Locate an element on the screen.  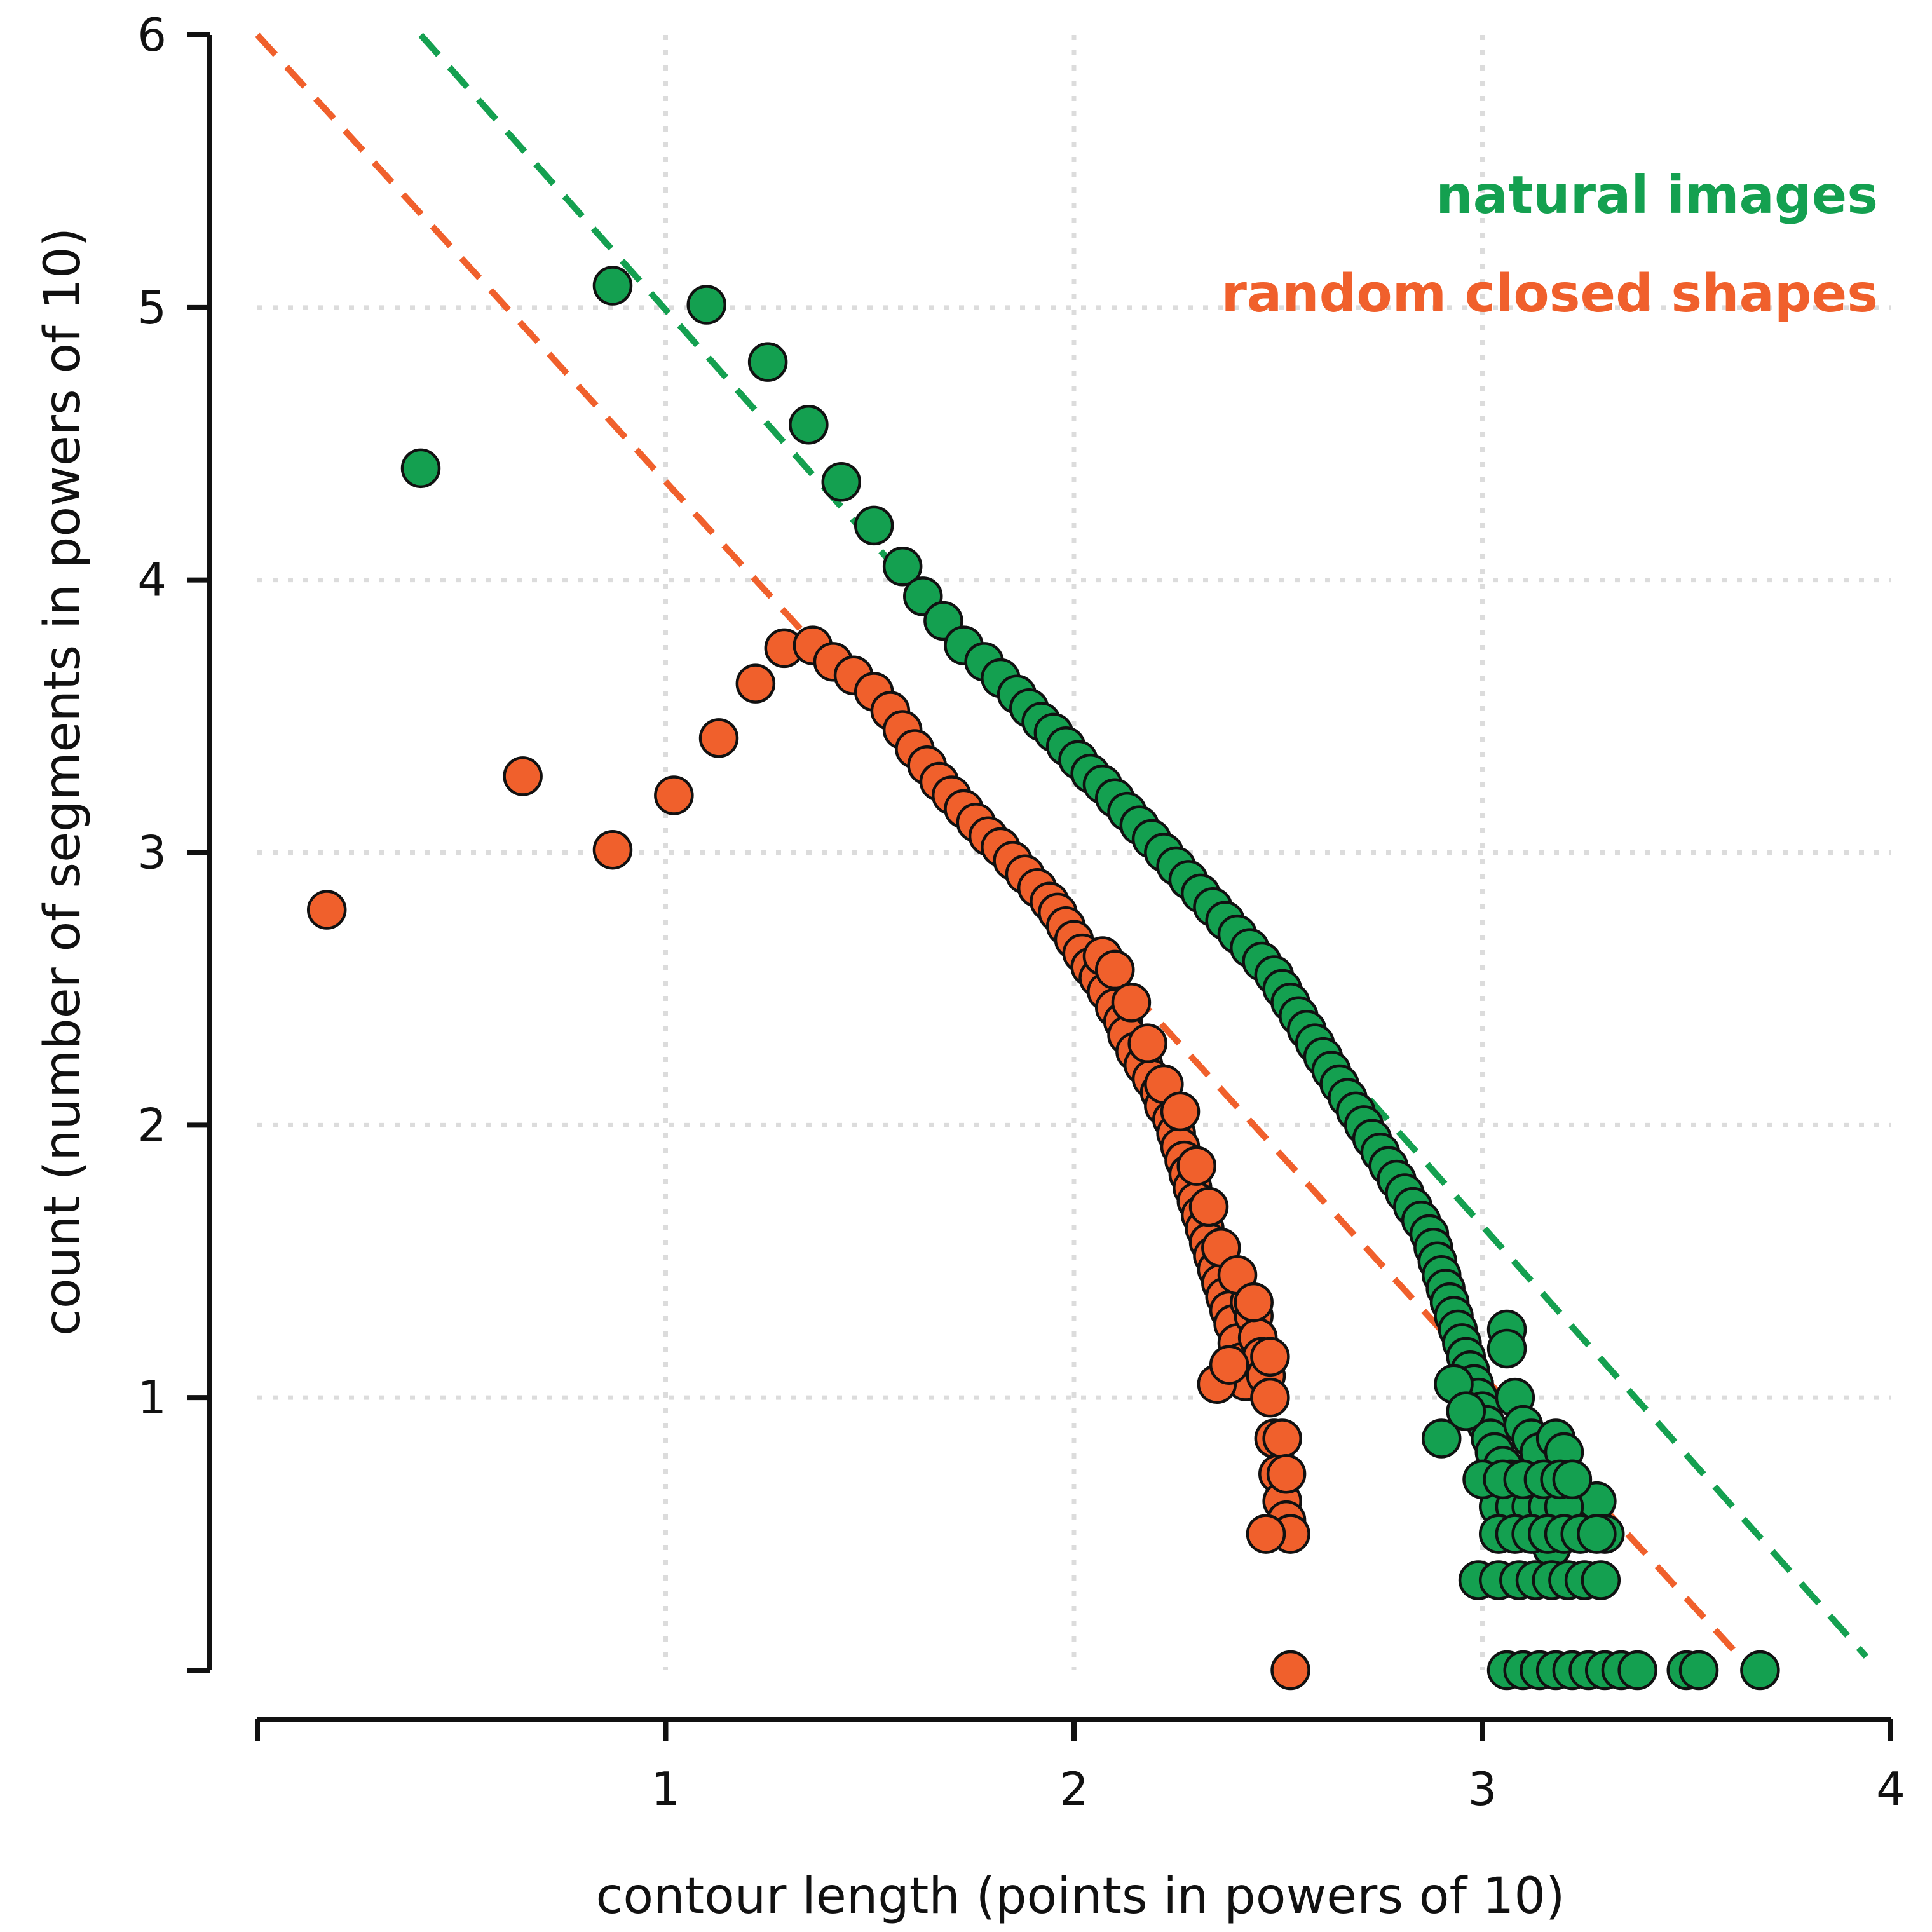
y-tick-label: 2 is located at coordinates (152, 1125).